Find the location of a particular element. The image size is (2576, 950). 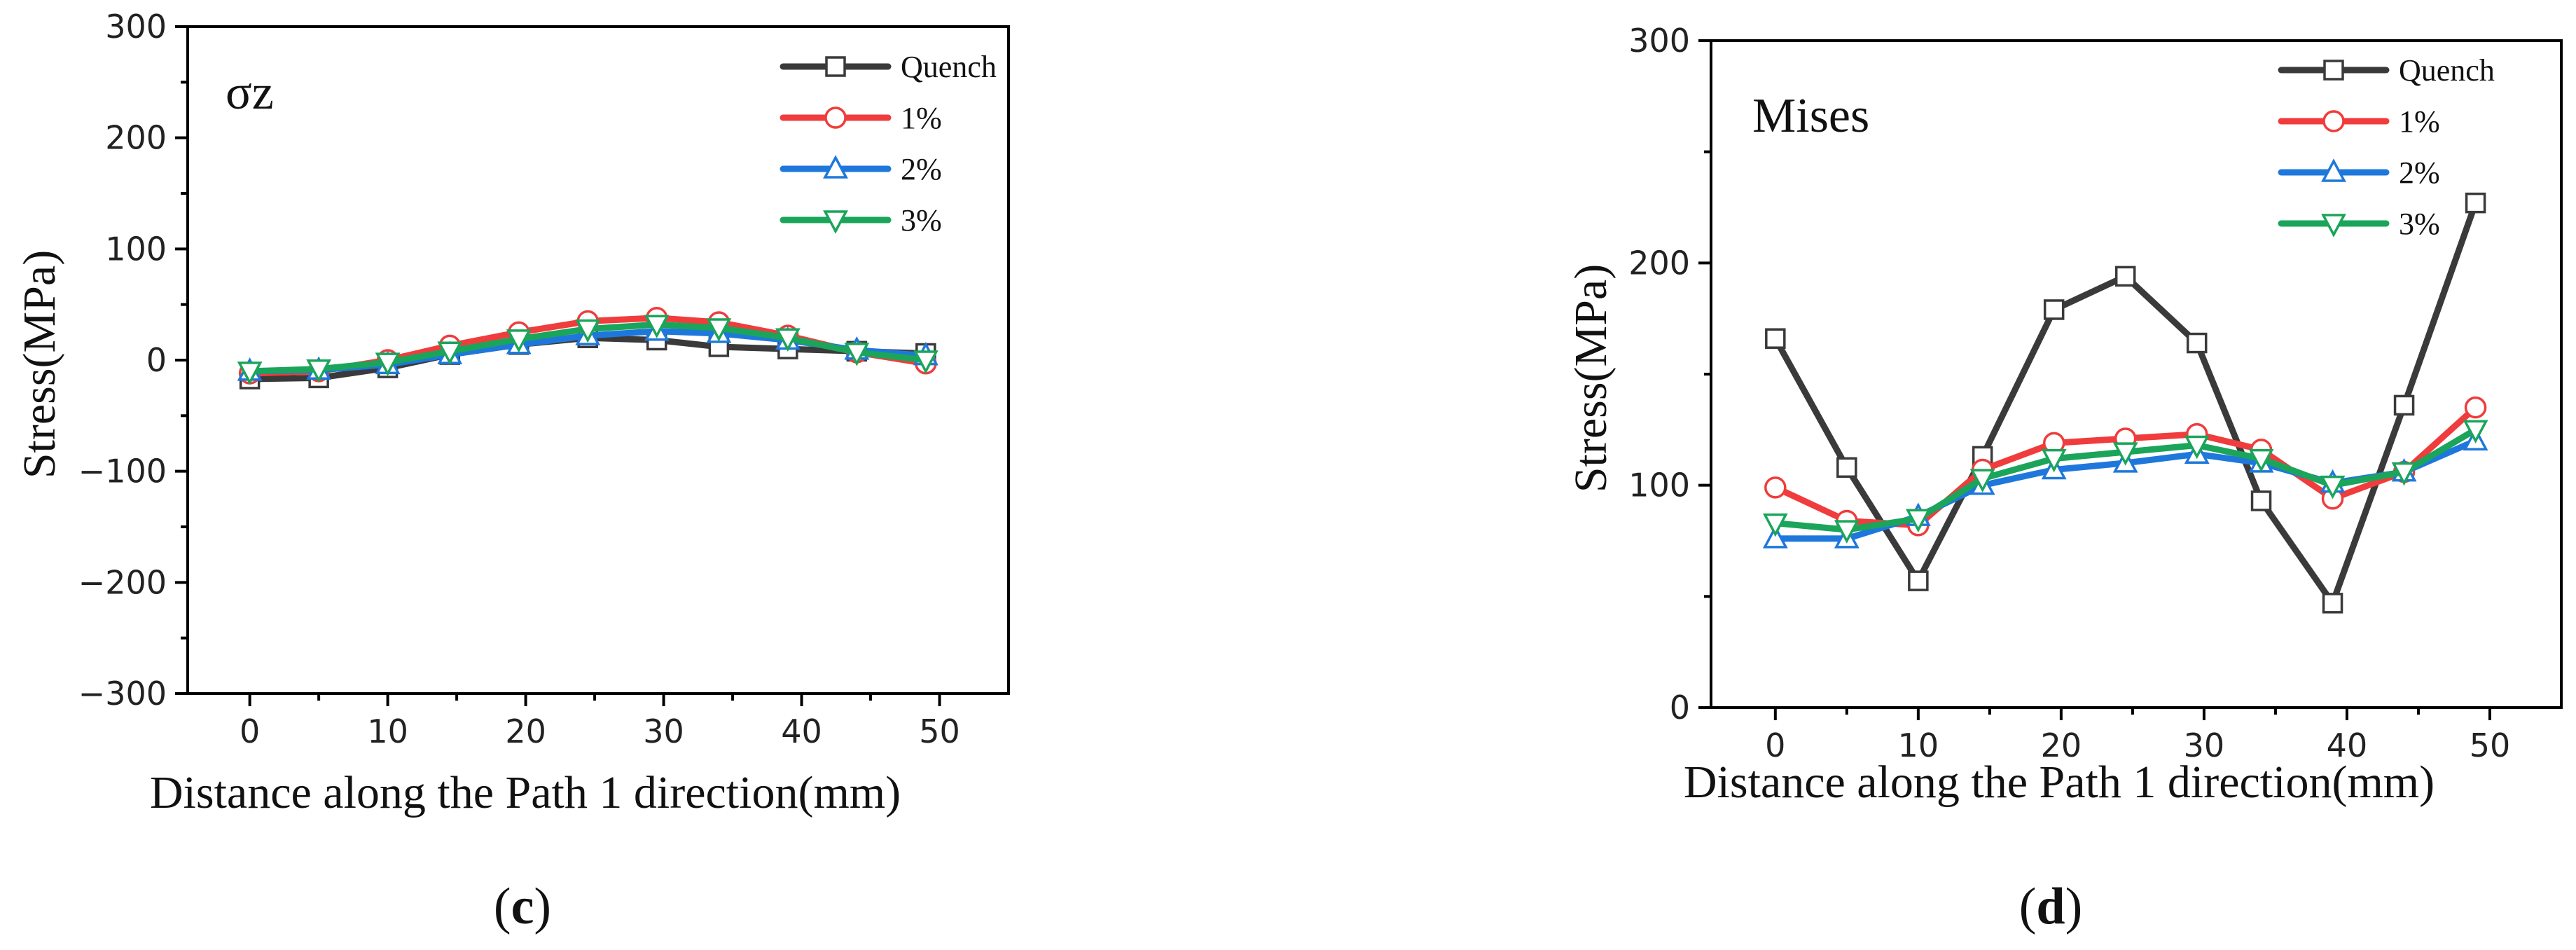

panel-label-letter: d is located at coordinates (2050, 907).